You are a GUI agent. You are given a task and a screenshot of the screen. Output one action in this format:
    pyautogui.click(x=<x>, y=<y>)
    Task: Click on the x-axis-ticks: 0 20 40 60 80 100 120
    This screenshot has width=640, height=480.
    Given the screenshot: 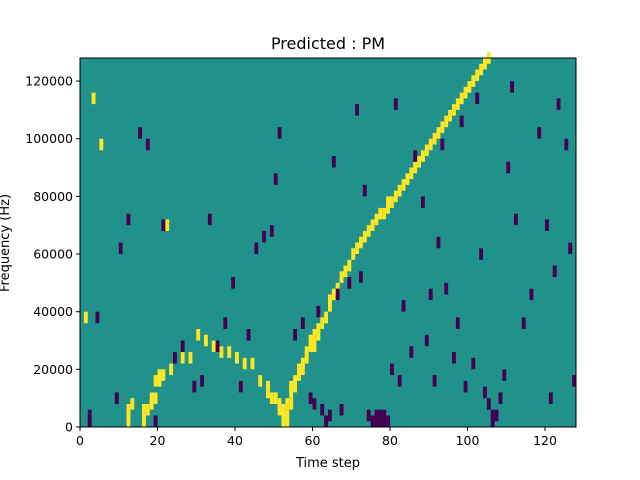 What is the action you would take?
    pyautogui.click(x=316, y=437)
    